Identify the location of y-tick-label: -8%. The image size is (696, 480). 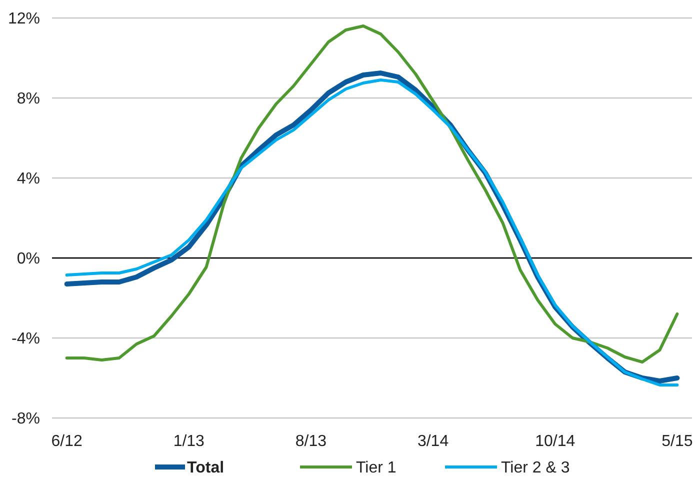
(26, 419).